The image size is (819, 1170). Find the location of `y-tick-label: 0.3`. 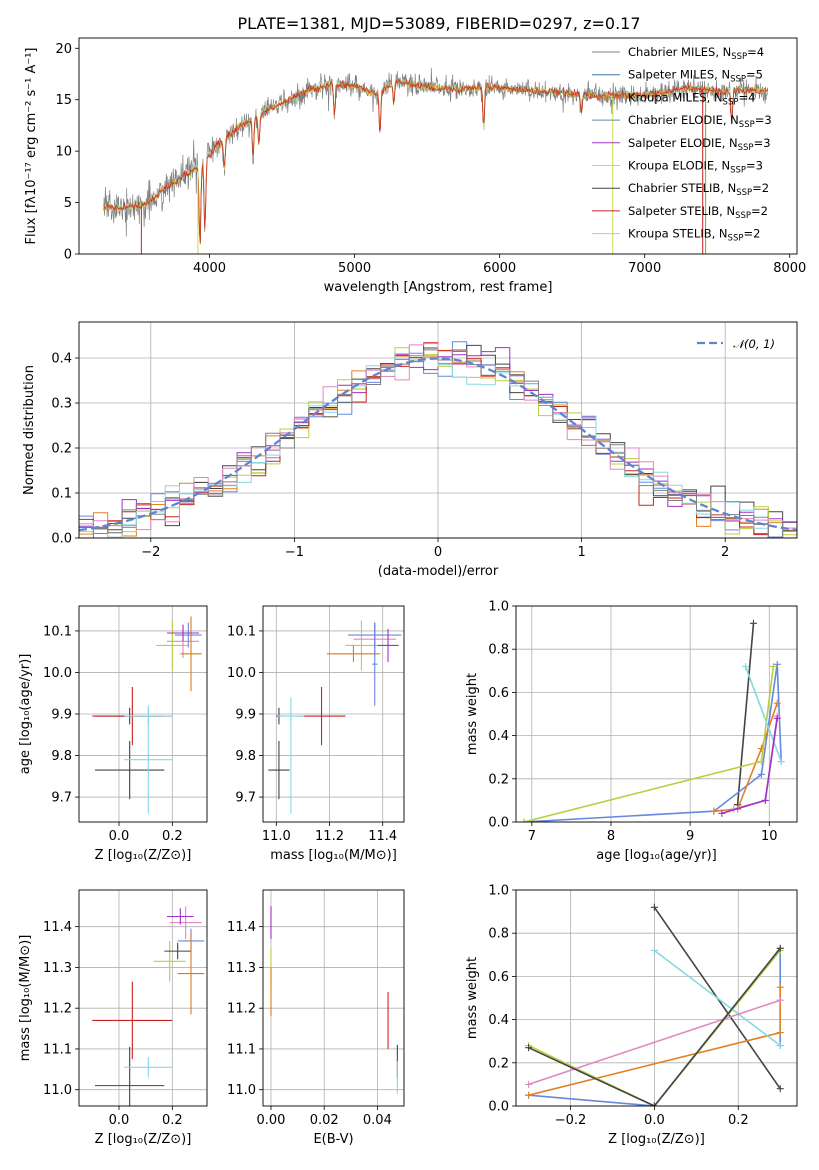

y-tick-label: 0.3 is located at coordinates (61, 404).